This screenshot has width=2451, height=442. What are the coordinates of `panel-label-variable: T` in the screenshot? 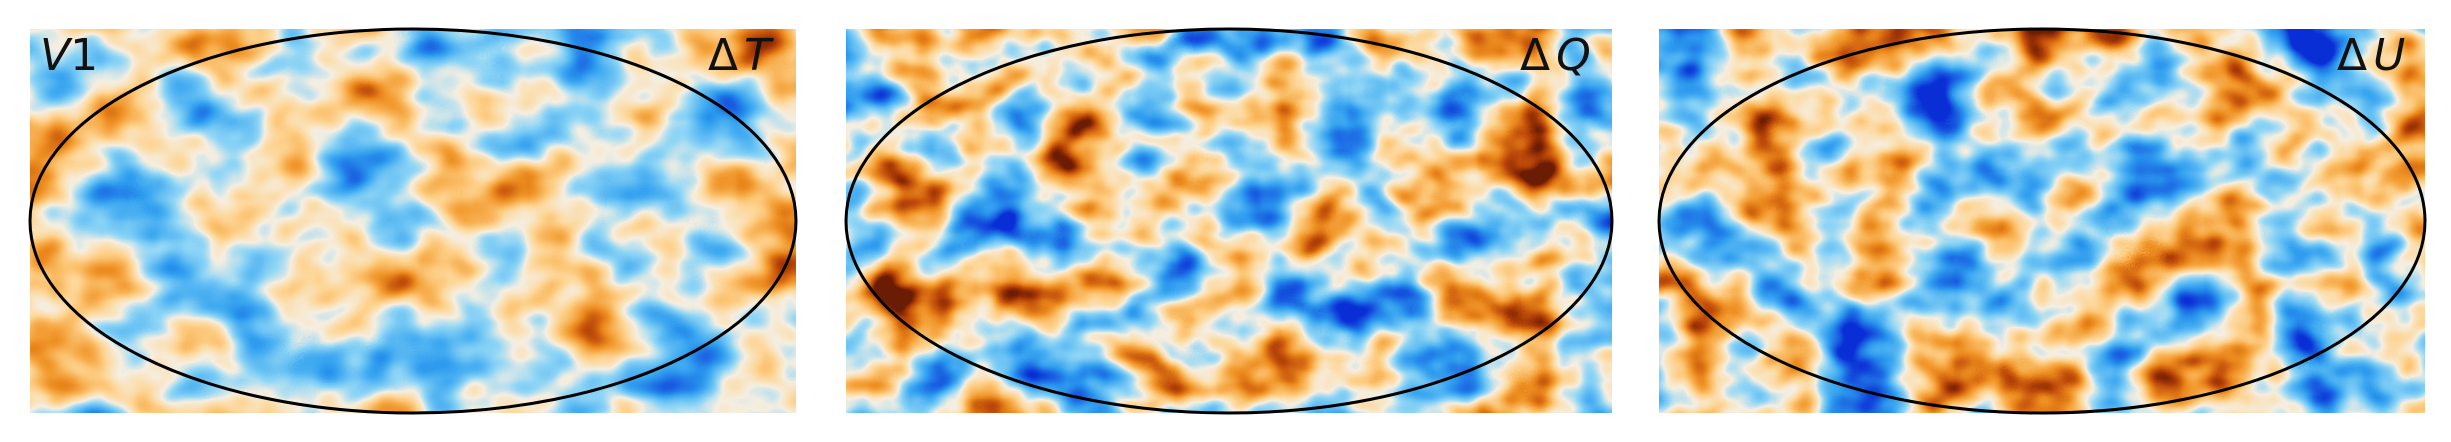 It's located at (759, 55).